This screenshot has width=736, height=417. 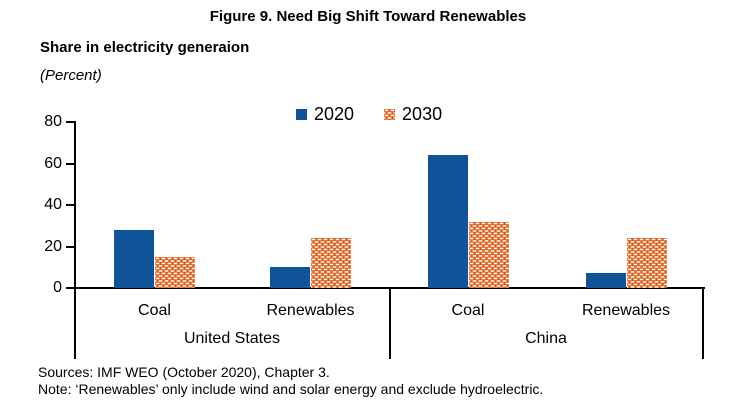 I want to click on bar-2020-china-renewables, so click(x=605, y=280).